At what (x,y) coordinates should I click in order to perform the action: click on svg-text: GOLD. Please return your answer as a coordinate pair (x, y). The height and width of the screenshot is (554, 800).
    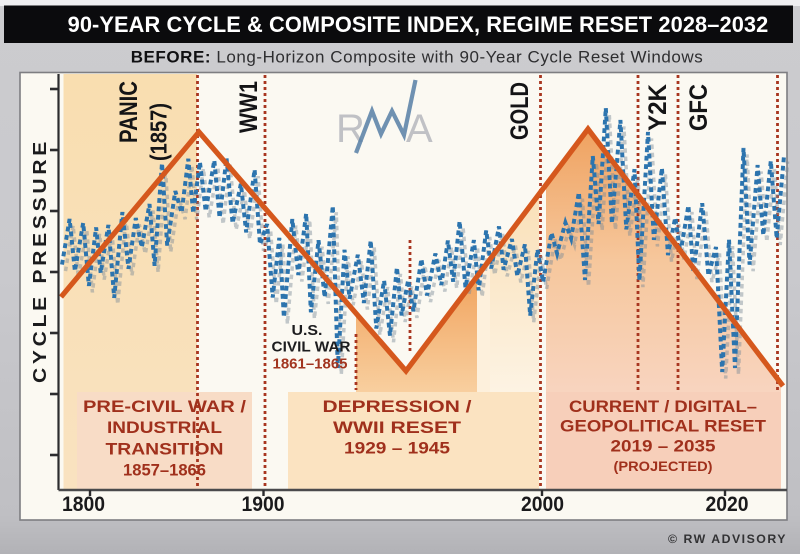
    Looking at the image, I should click on (520, 111).